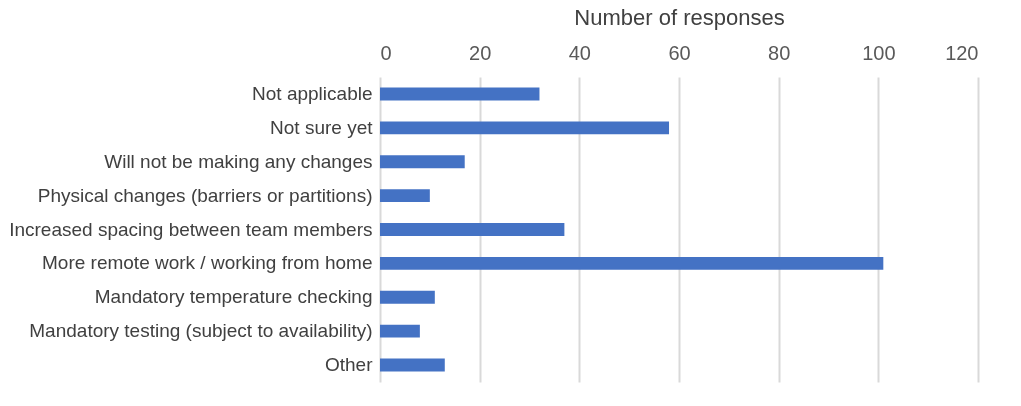  Describe the element at coordinates (679, 52) in the screenshot. I see `x-tick-label: 60` at that location.